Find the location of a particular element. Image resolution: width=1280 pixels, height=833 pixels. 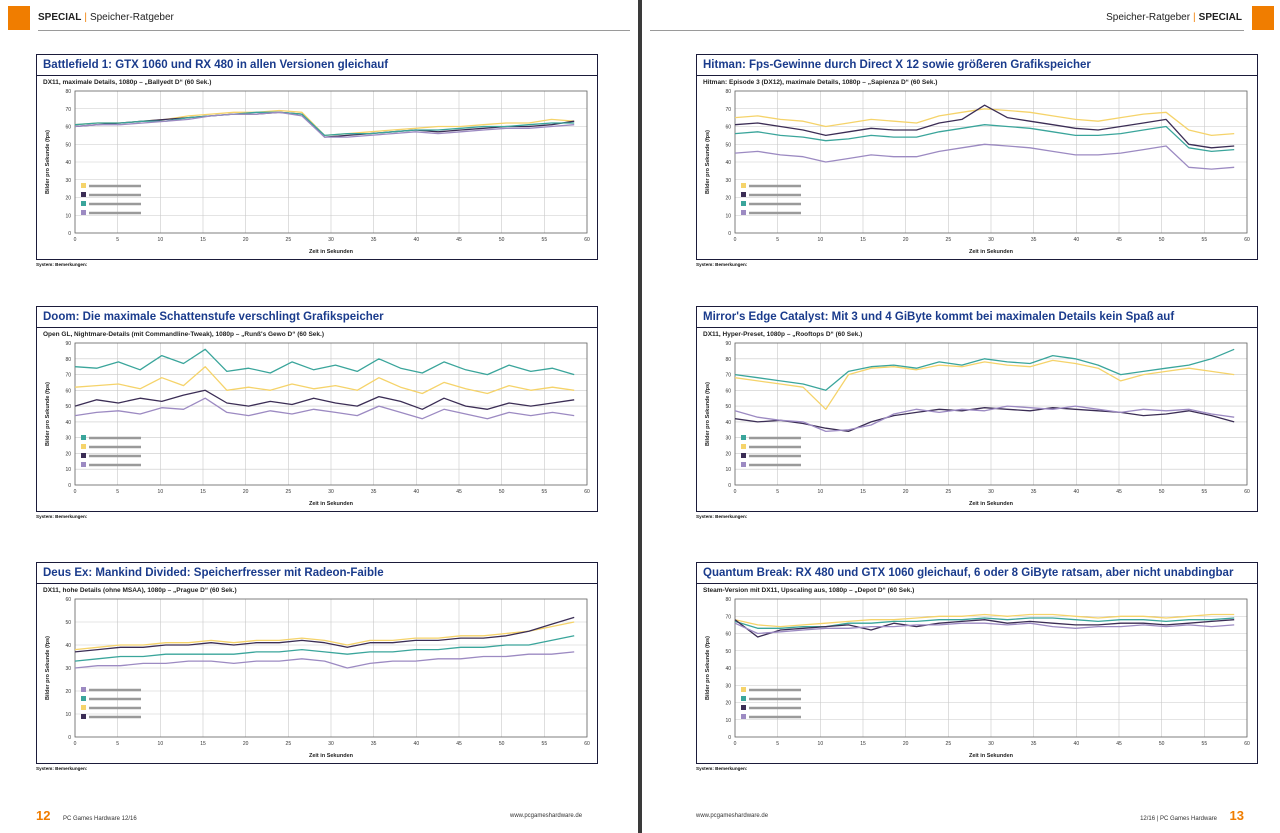

x-tick-label: 35 is located at coordinates (374, 492).